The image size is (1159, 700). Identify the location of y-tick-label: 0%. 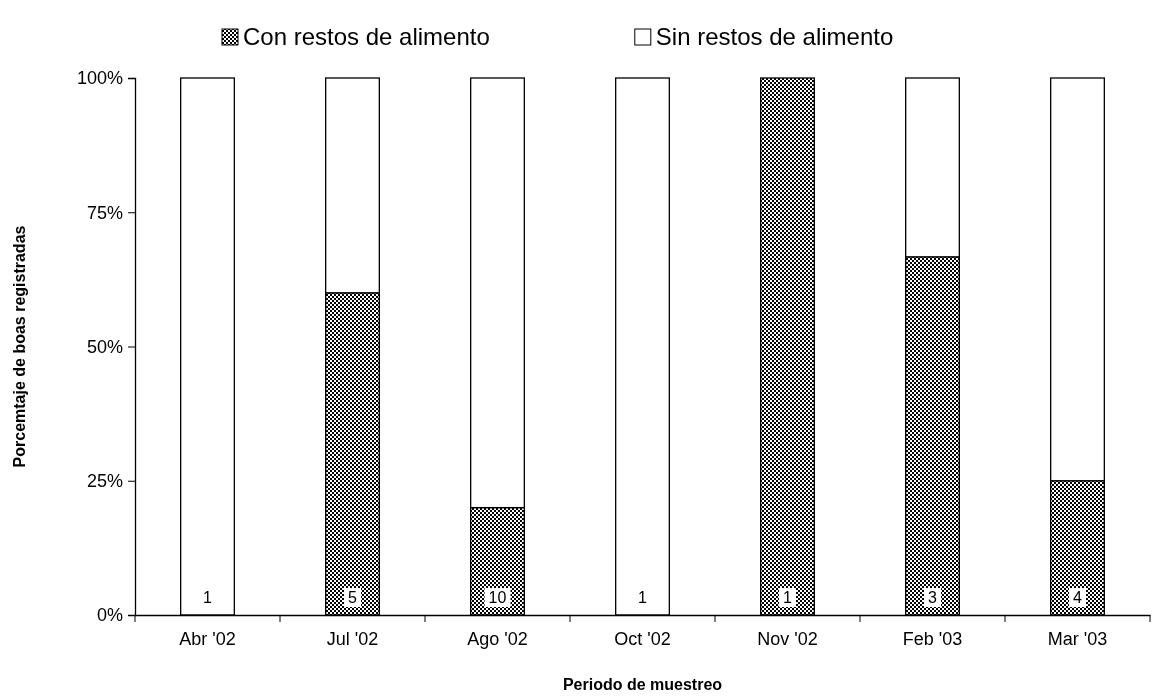
(109, 615).